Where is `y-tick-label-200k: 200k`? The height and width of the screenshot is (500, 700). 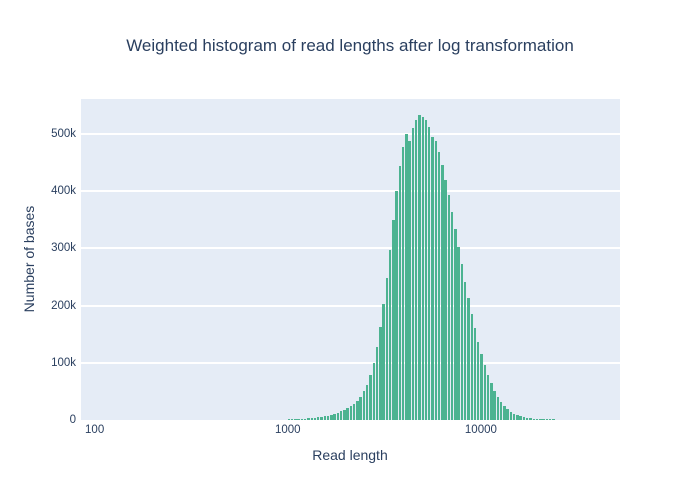 y-tick-label-200k: 200k is located at coordinates (63, 305).